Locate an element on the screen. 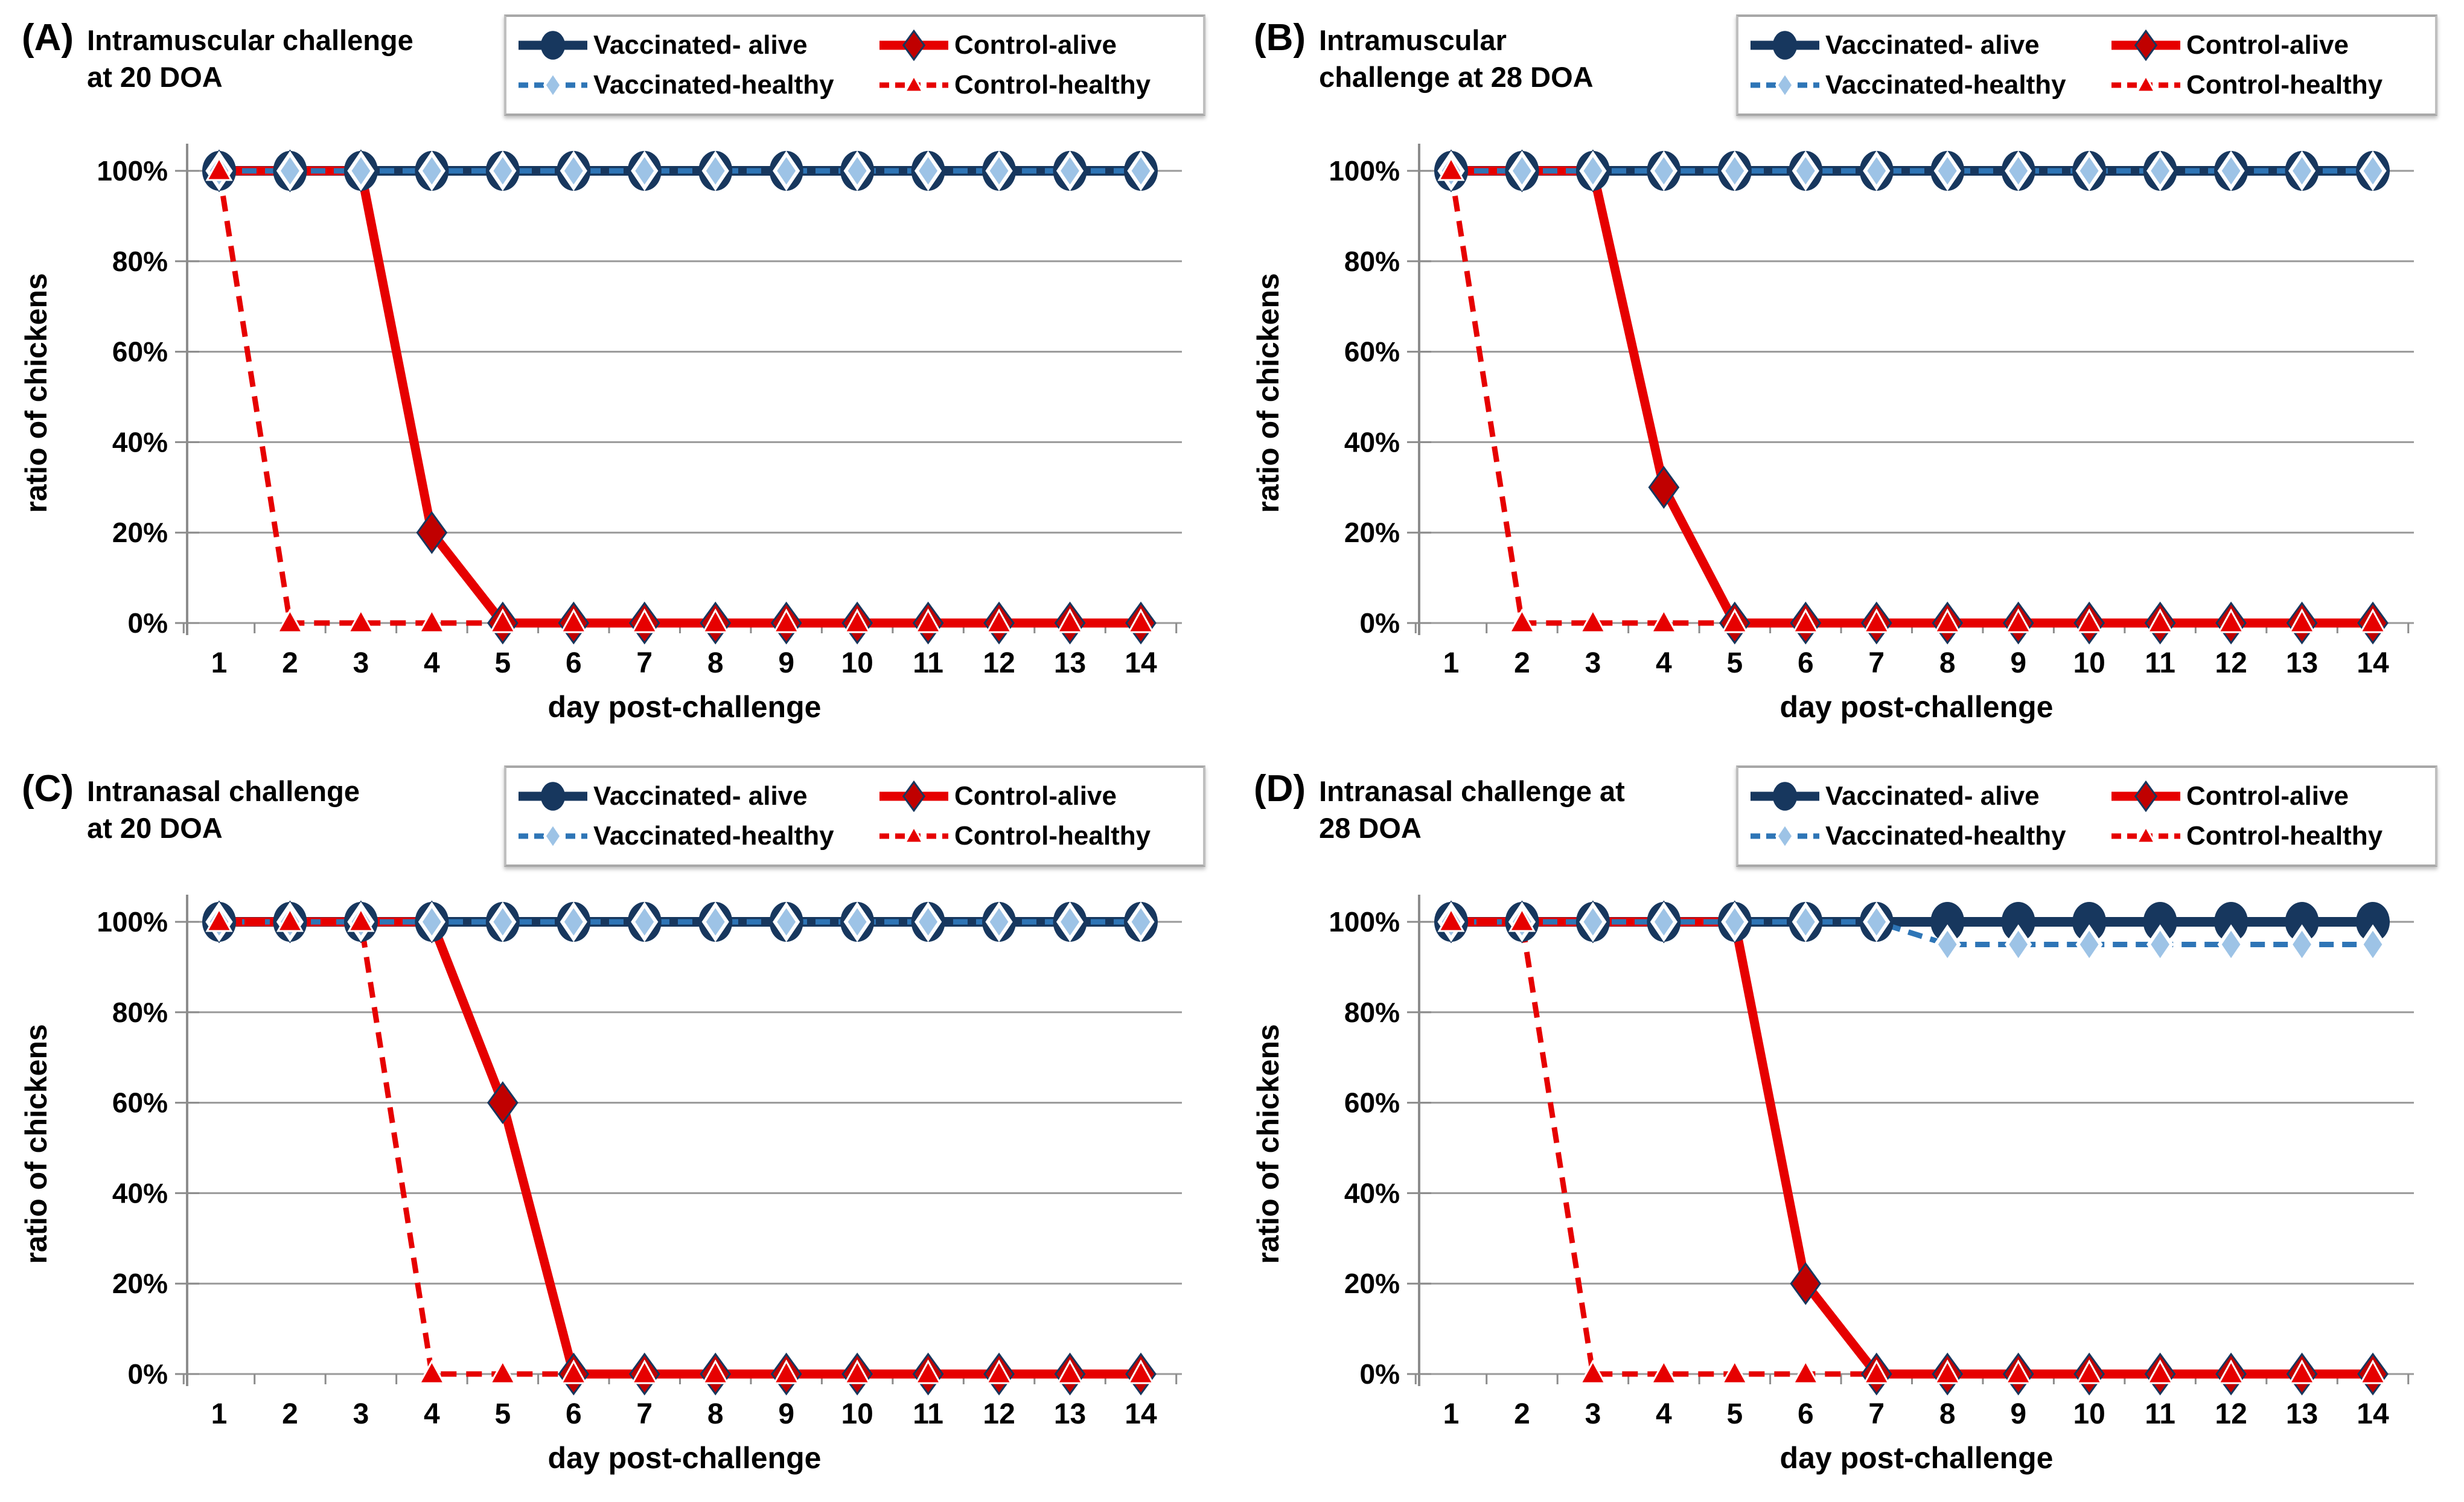 This screenshot has height=1502, width=2464. svg-text: 0% is located at coordinates (148, 1374).